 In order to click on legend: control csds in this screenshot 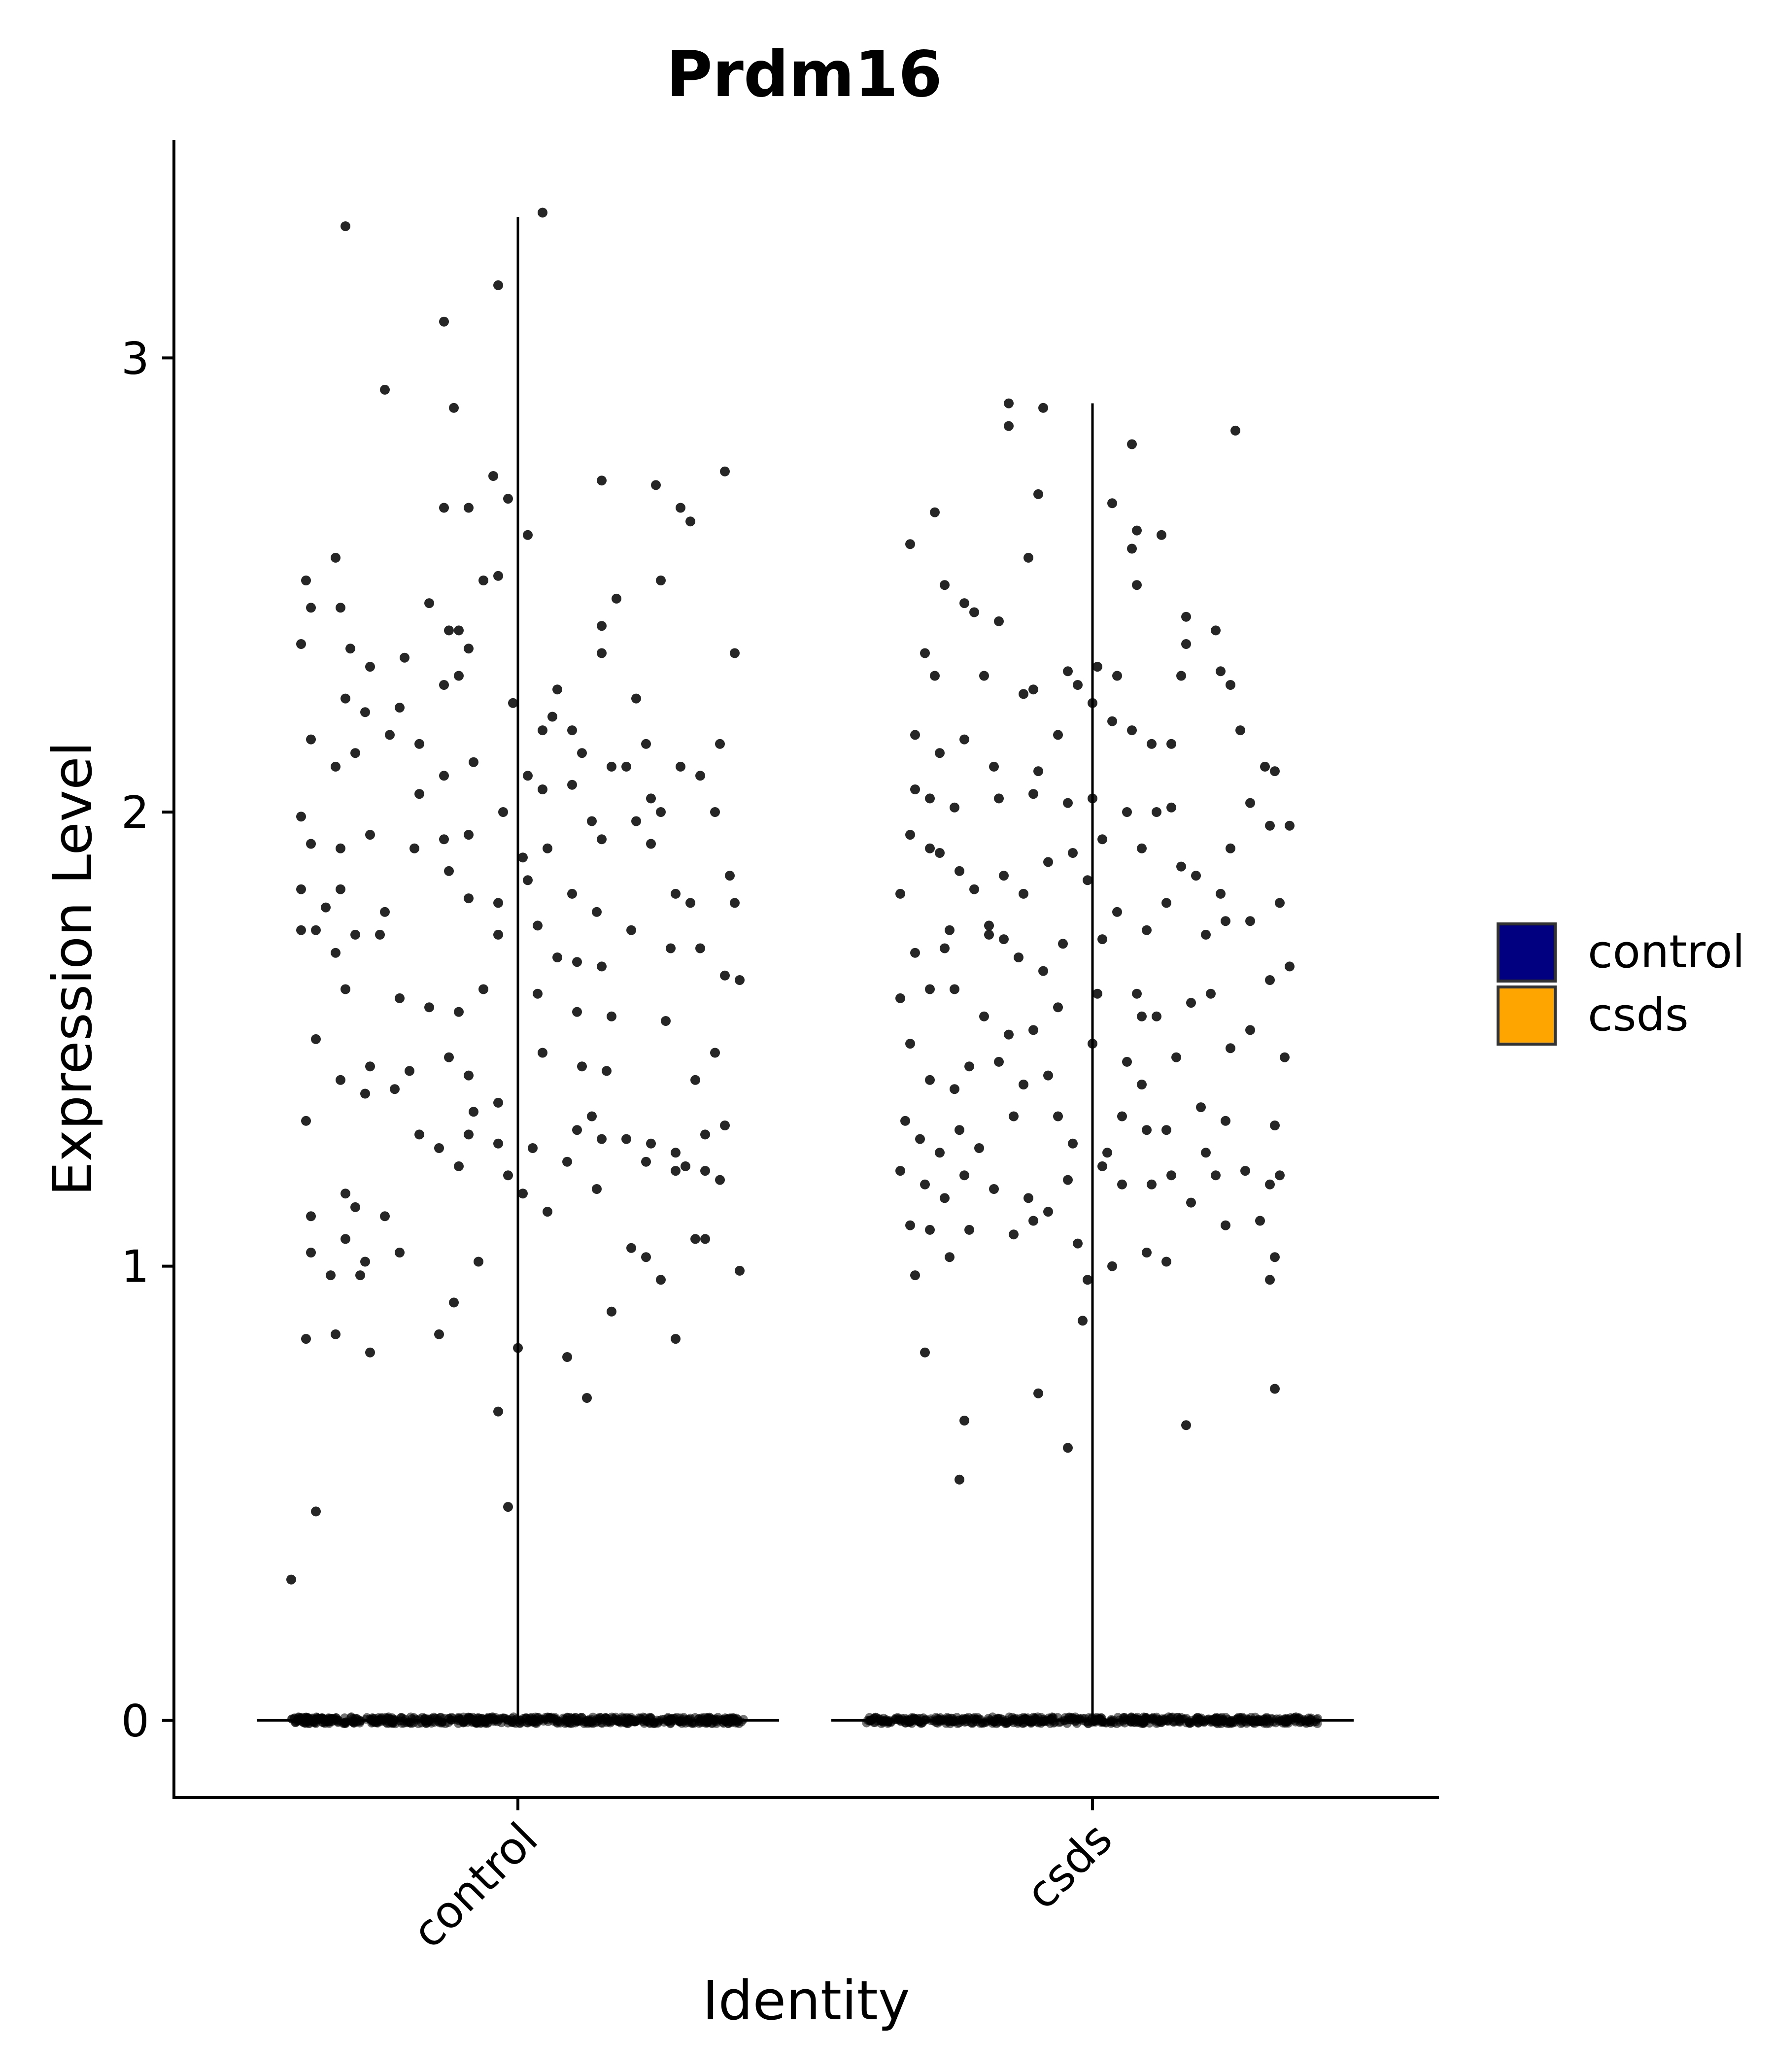, I will do `click(1621, 984)`.